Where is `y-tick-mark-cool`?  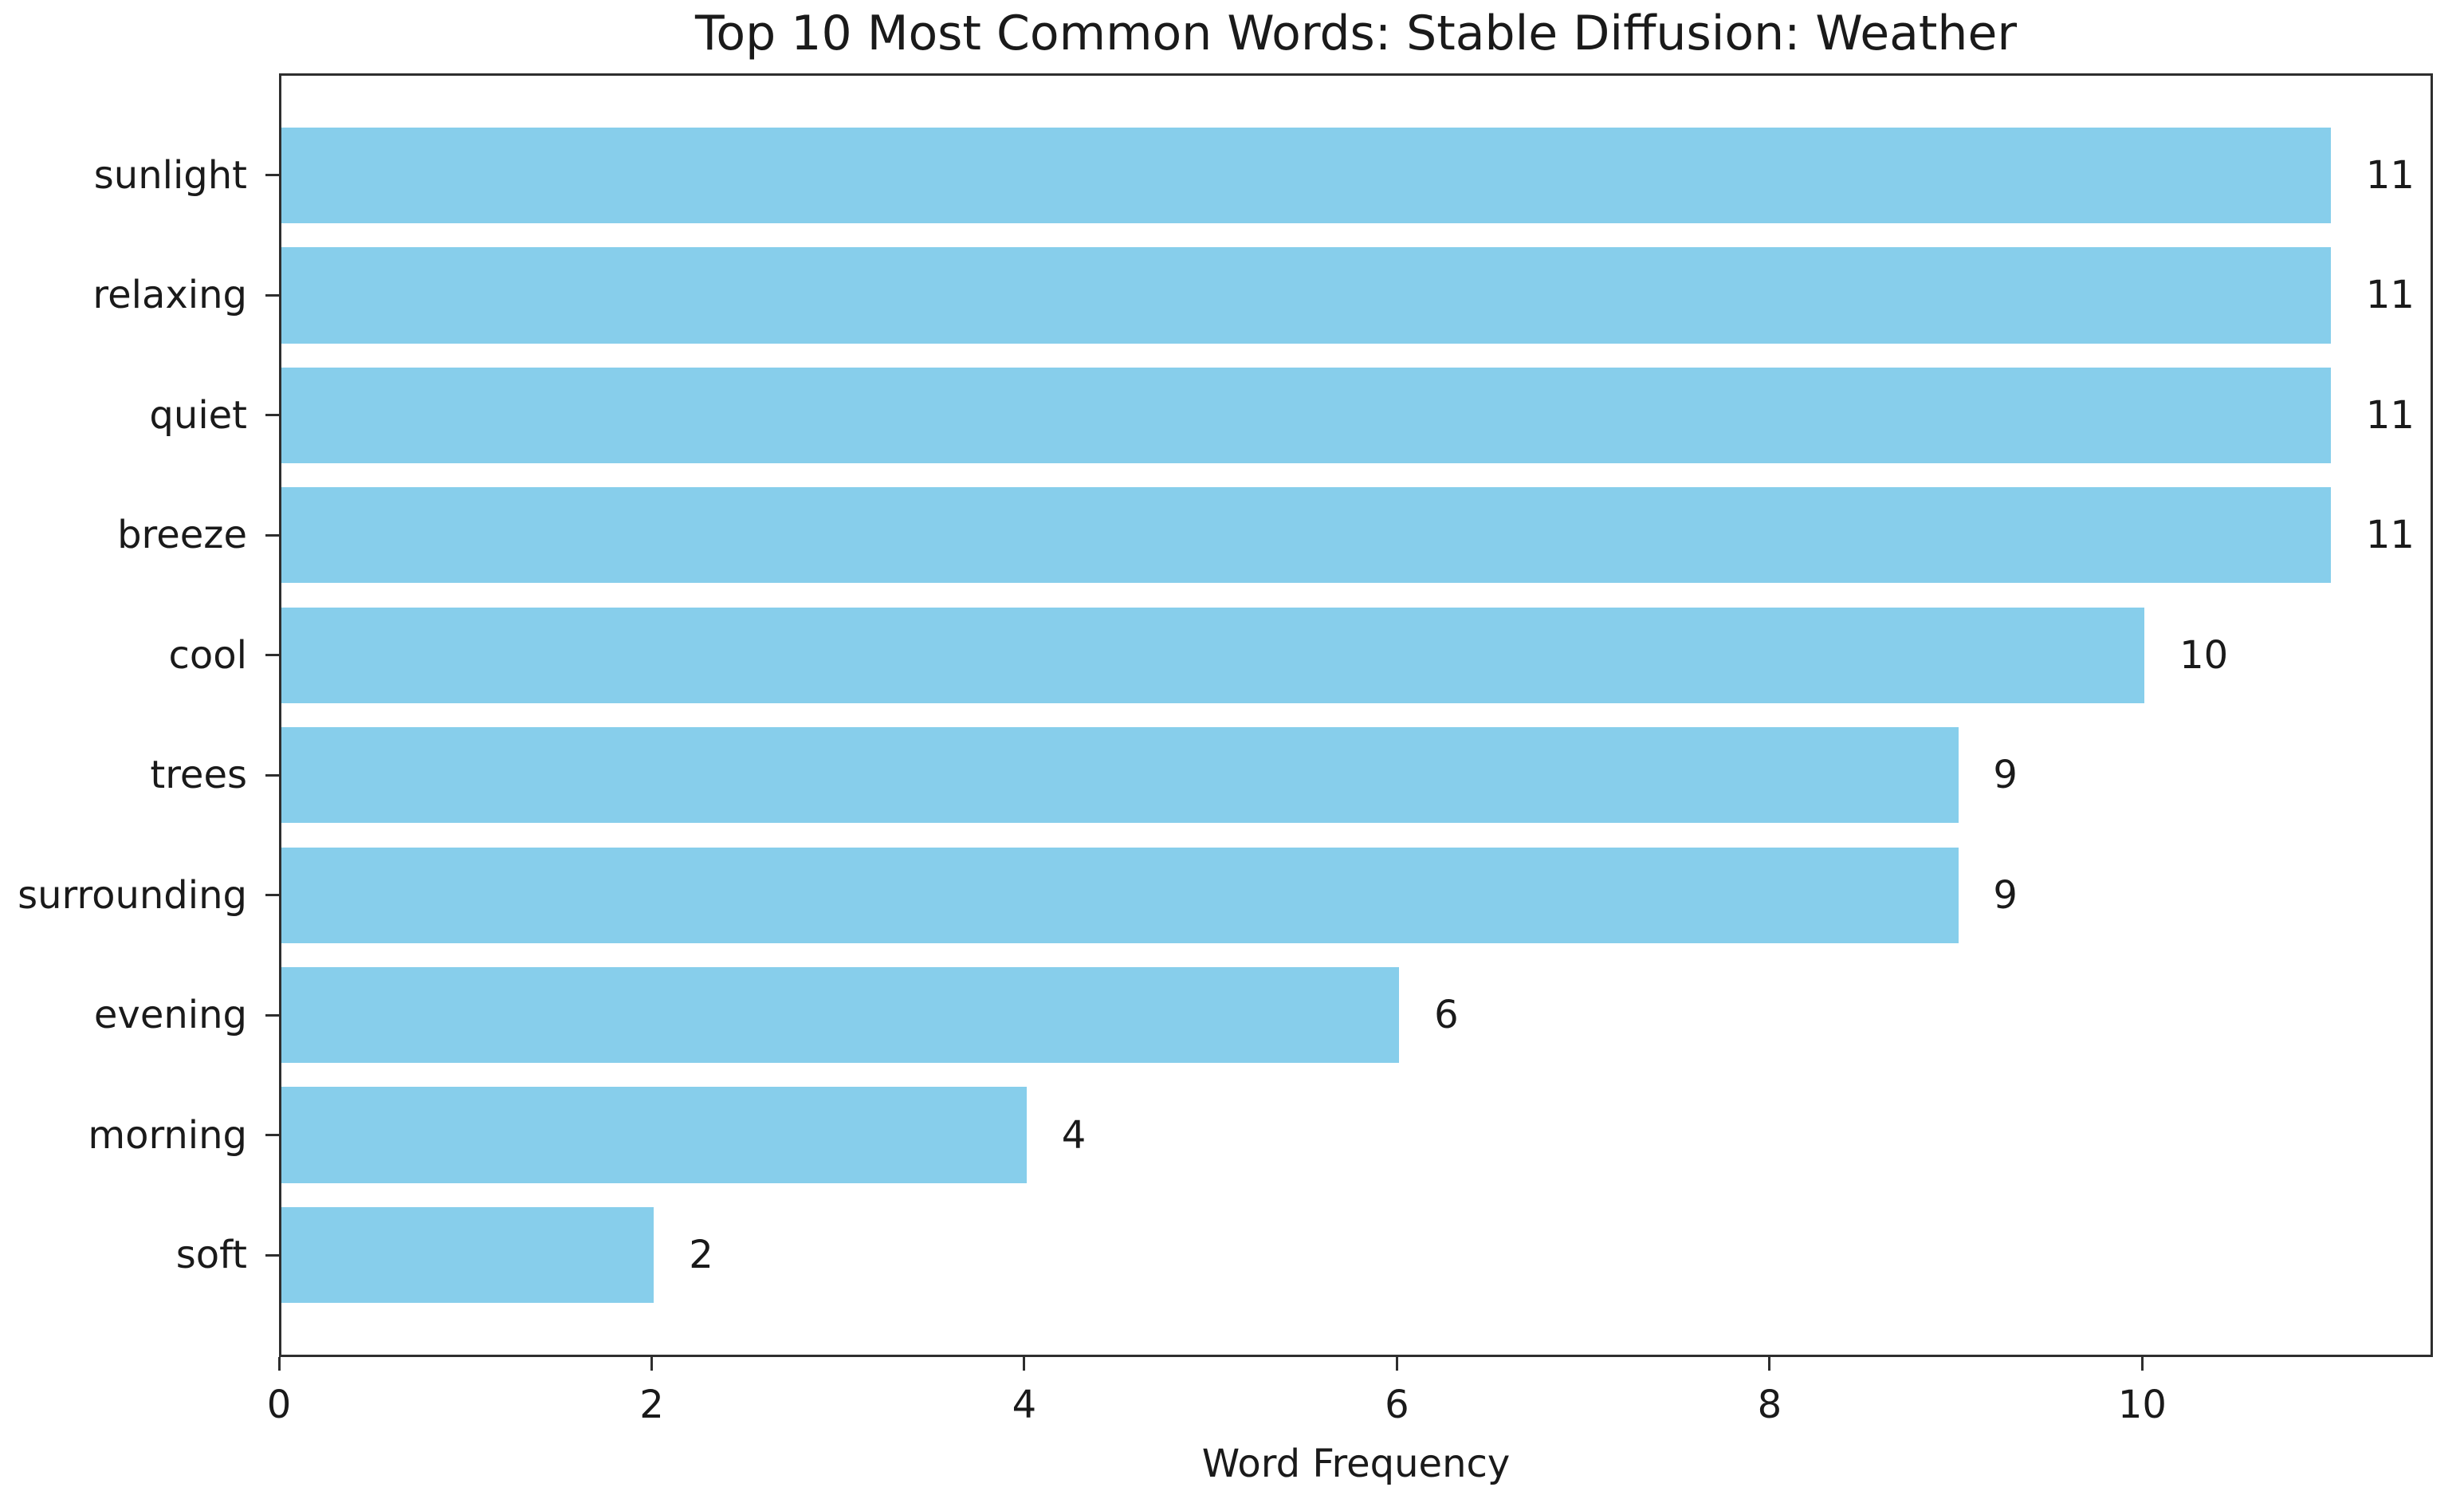
y-tick-mark-cool is located at coordinates (272, 655).